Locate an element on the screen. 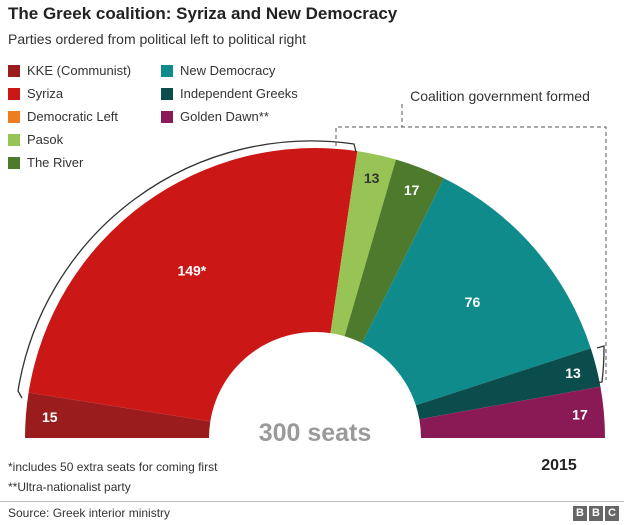 This screenshot has width=624, height=525. segment-the-river is located at coordinates (394, 251).